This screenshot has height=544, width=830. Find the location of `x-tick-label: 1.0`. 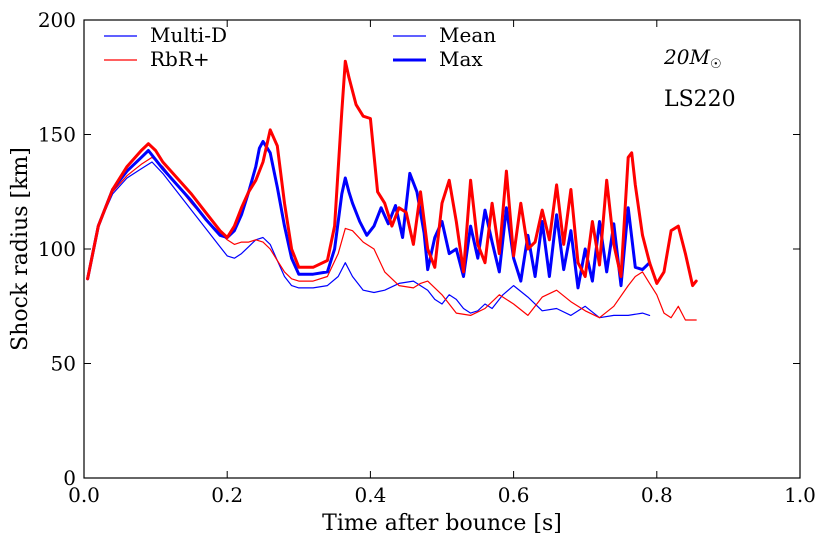

x-tick-label: 1.0 is located at coordinates (800, 495).